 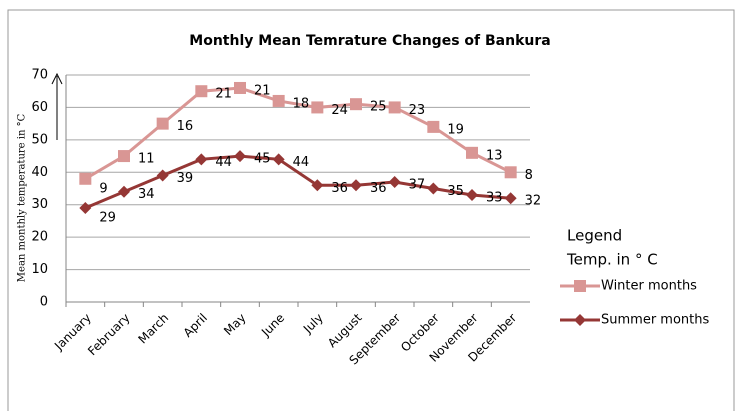 I want to click on data-label: 35, so click(x=455, y=191).